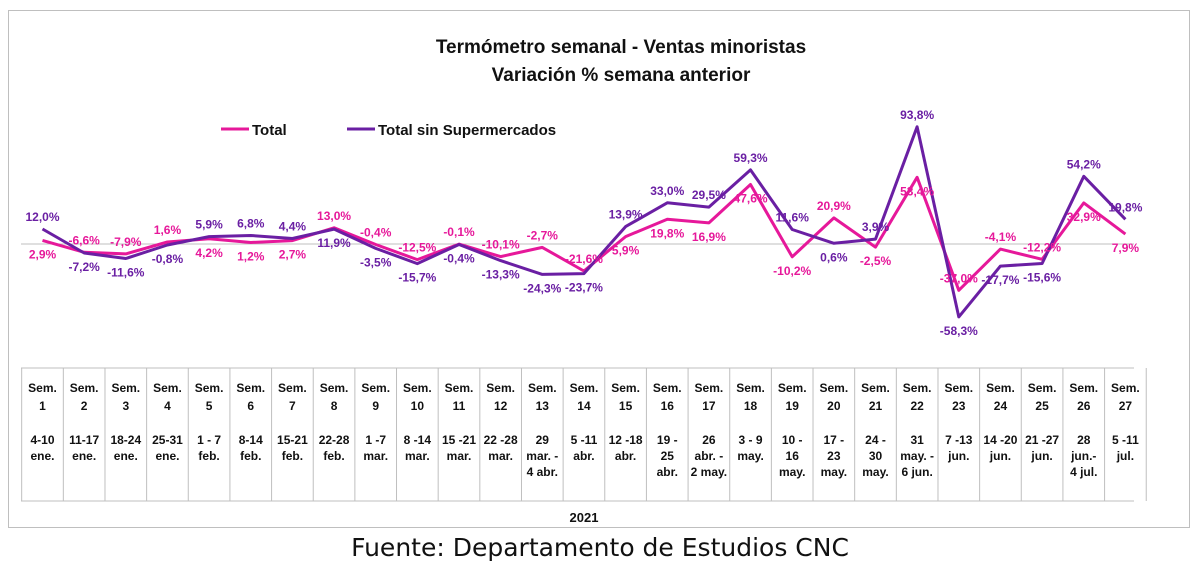 This screenshot has height=581, width=1200. Describe the element at coordinates (167, 448) in the screenshot. I see `category-range-label: 25-31 ene.` at that location.